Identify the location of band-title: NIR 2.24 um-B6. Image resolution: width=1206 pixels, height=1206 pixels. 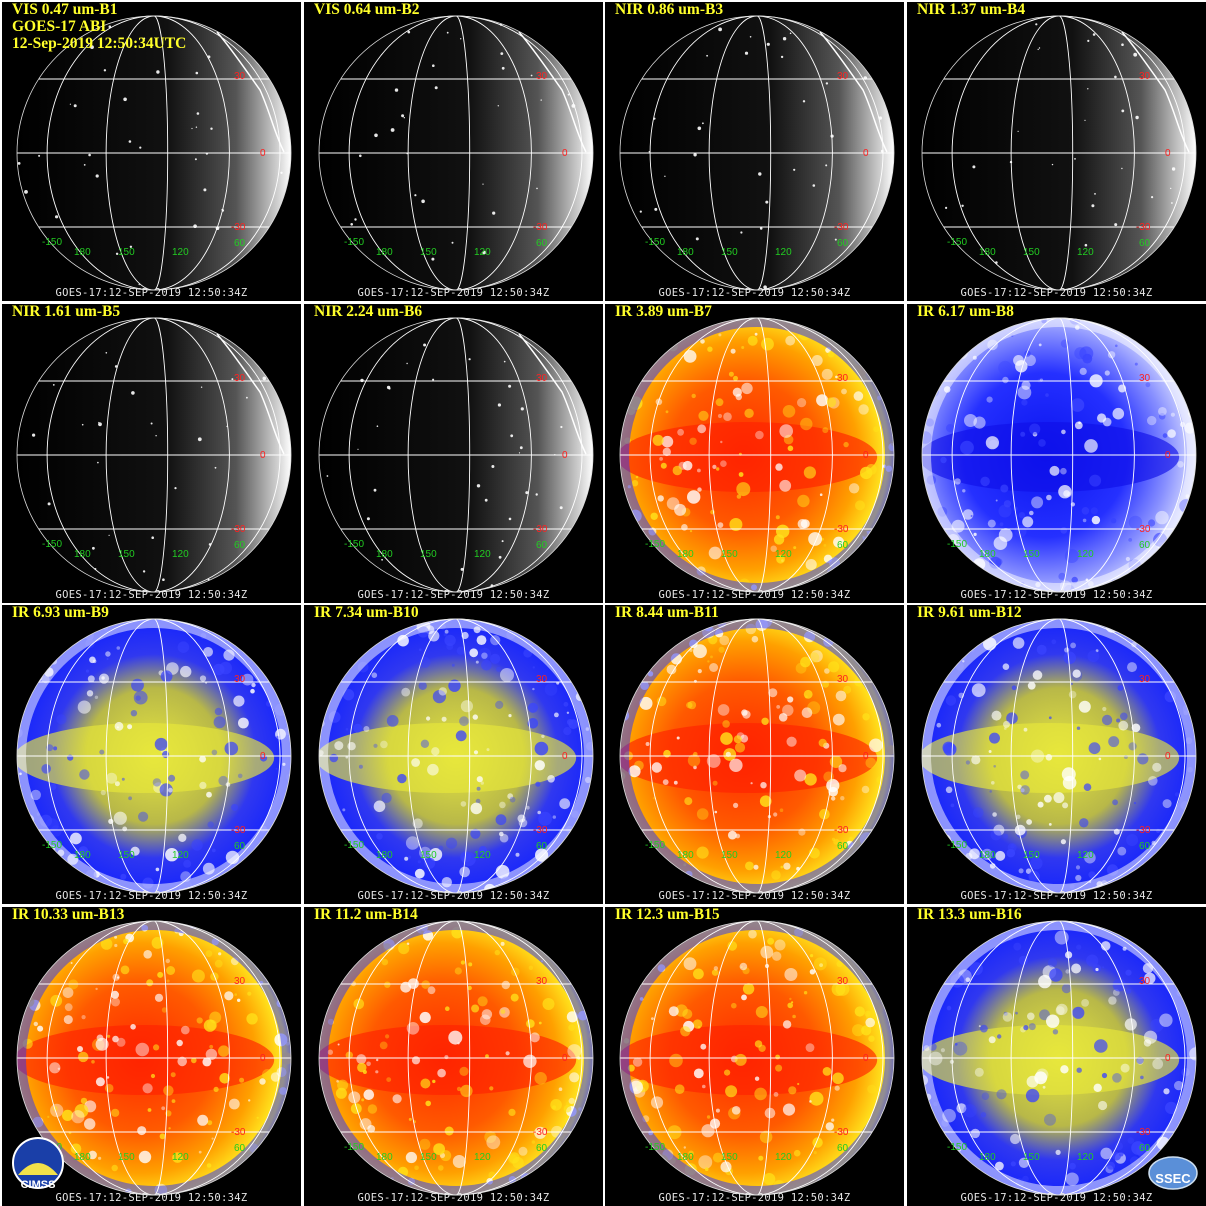
(368, 312).